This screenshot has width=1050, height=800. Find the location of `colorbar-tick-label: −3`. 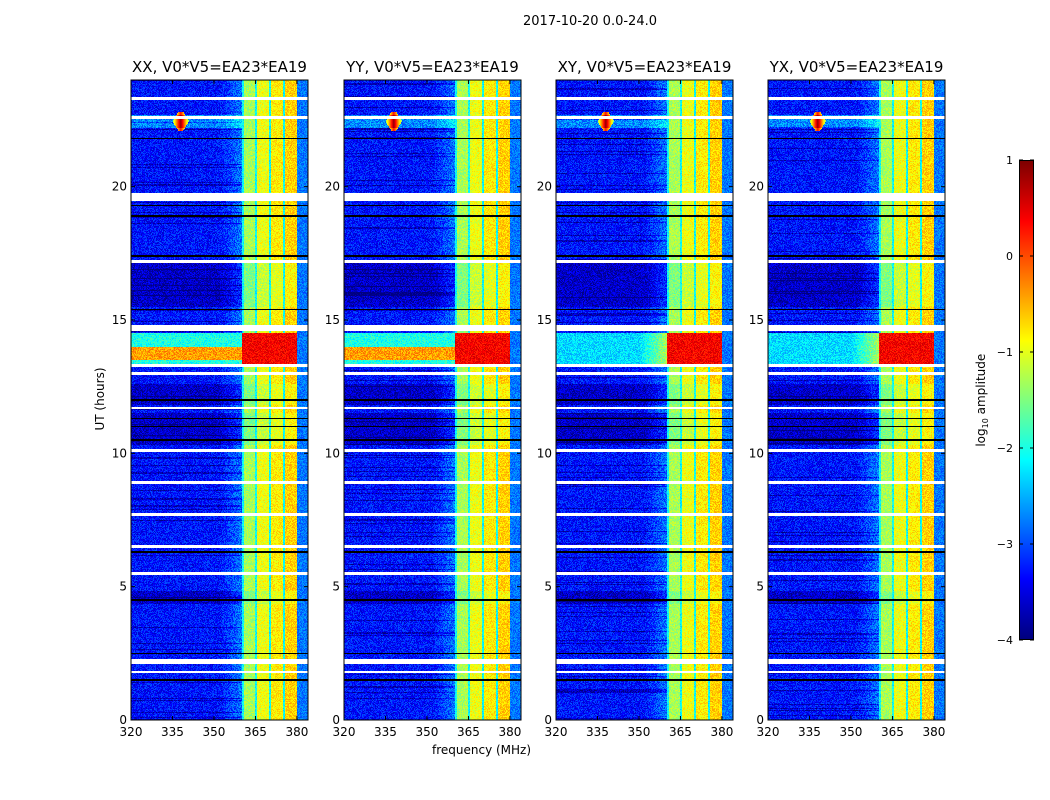

colorbar-tick-label: −3 is located at coordinates (1005, 544).